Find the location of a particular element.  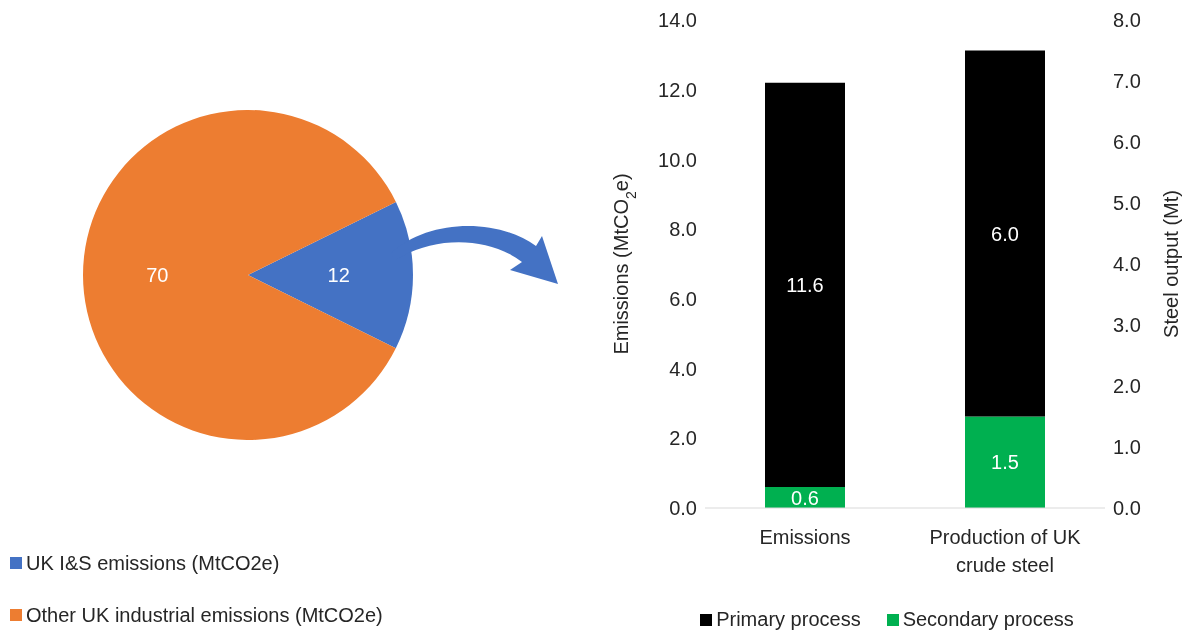

y2-tick-label: 1.0 is located at coordinates (1127, 447).